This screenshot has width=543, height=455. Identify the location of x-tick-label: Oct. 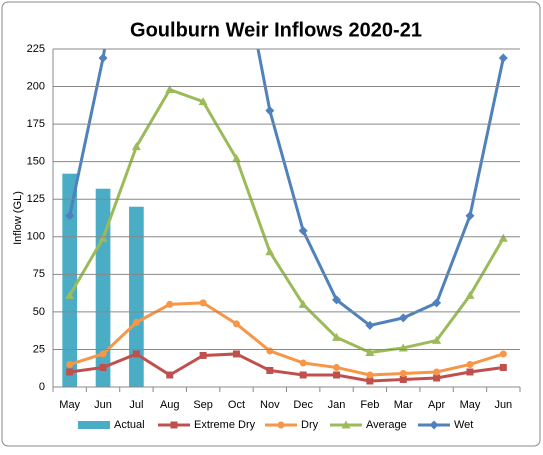
(236, 405).